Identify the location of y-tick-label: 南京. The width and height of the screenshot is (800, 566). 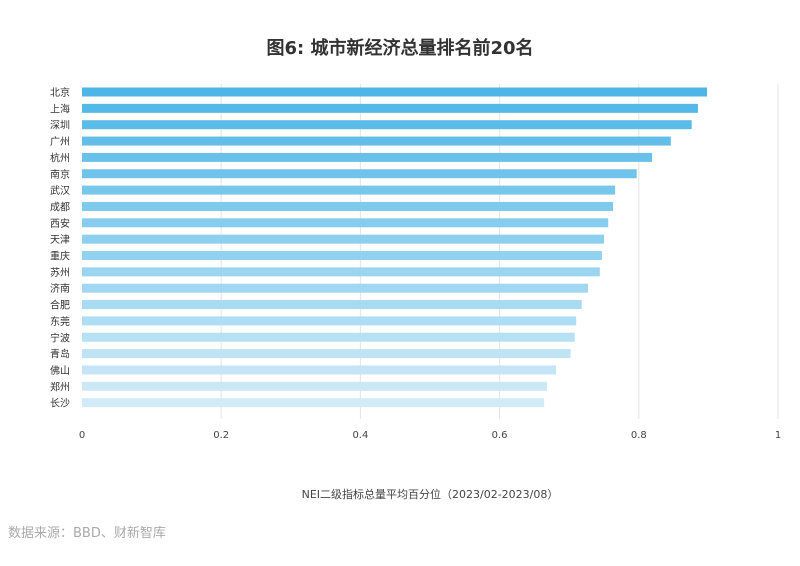
(60, 174).